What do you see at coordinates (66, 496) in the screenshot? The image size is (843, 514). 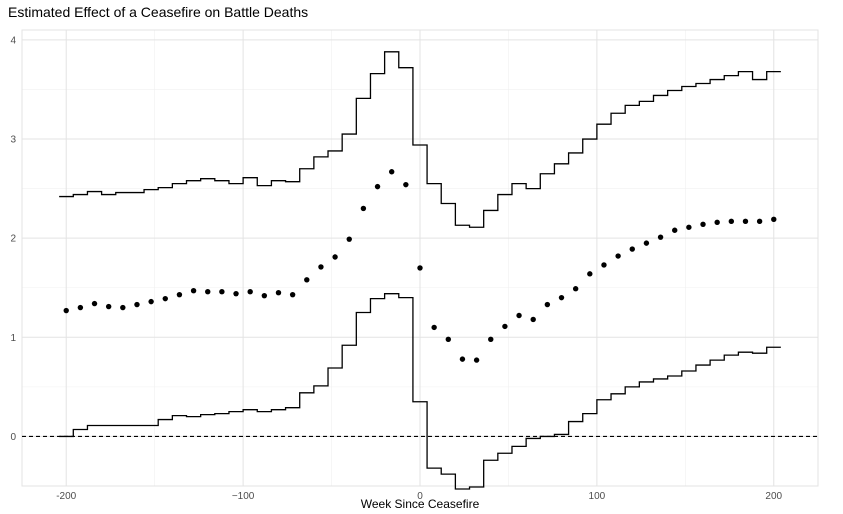 I see `x-tick-label: -200` at bounding box center [66, 496].